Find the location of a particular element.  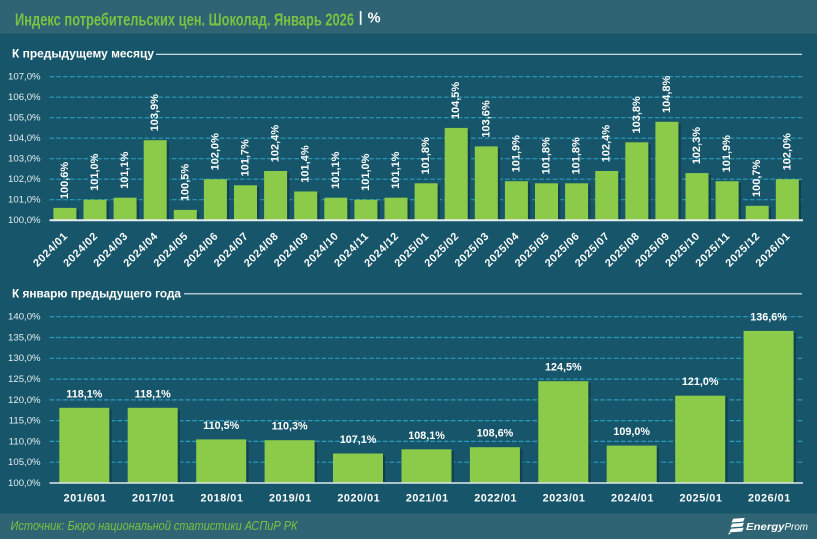

svg-text: 100,6% is located at coordinates (65, 181).